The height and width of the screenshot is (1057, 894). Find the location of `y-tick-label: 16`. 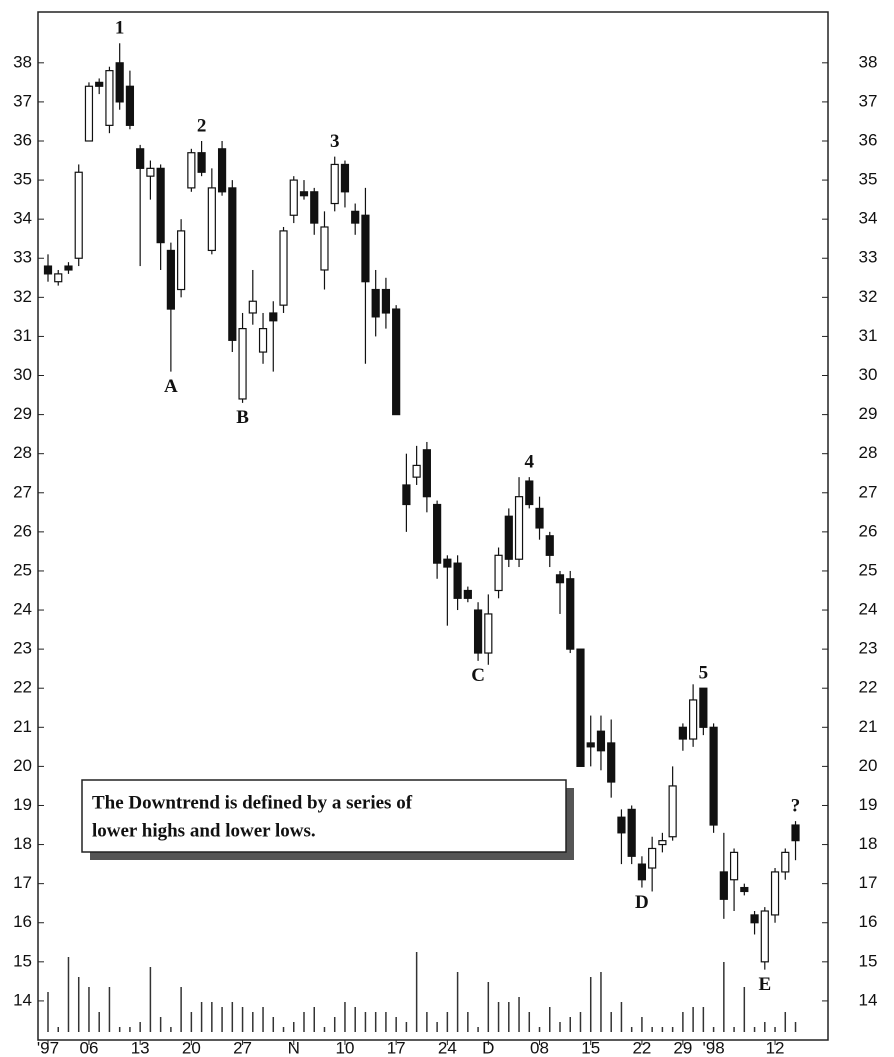

y-tick-label: 16 is located at coordinates (22, 921).